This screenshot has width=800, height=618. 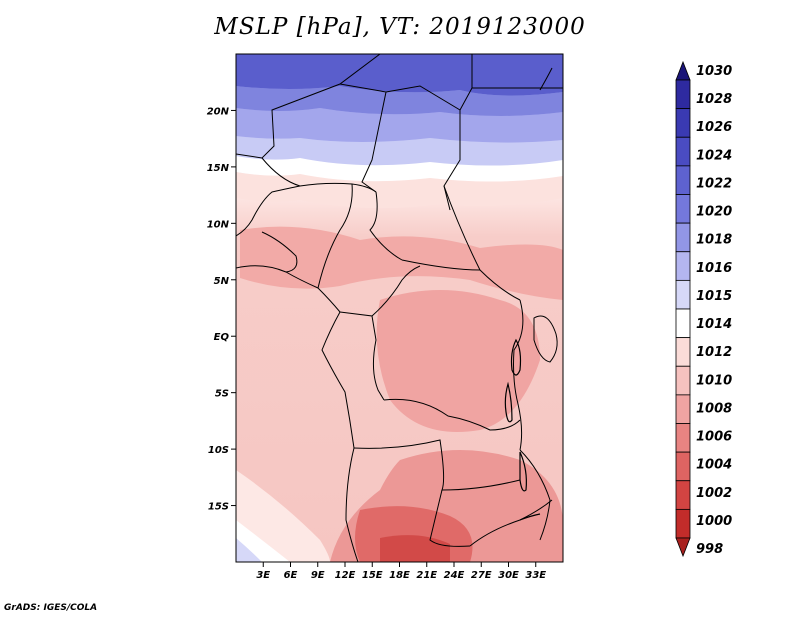 I want to click on longitude-axis: 3E 6E 9E 12E 15E 18E 21E 24E 27E 30E 33E, so click(x=401, y=571).